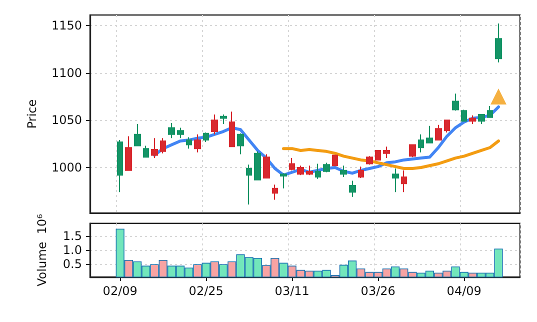 The height and width of the screenshot is (322, 537). I want to click on x-tick-label: 02/09, so click(120, 291).